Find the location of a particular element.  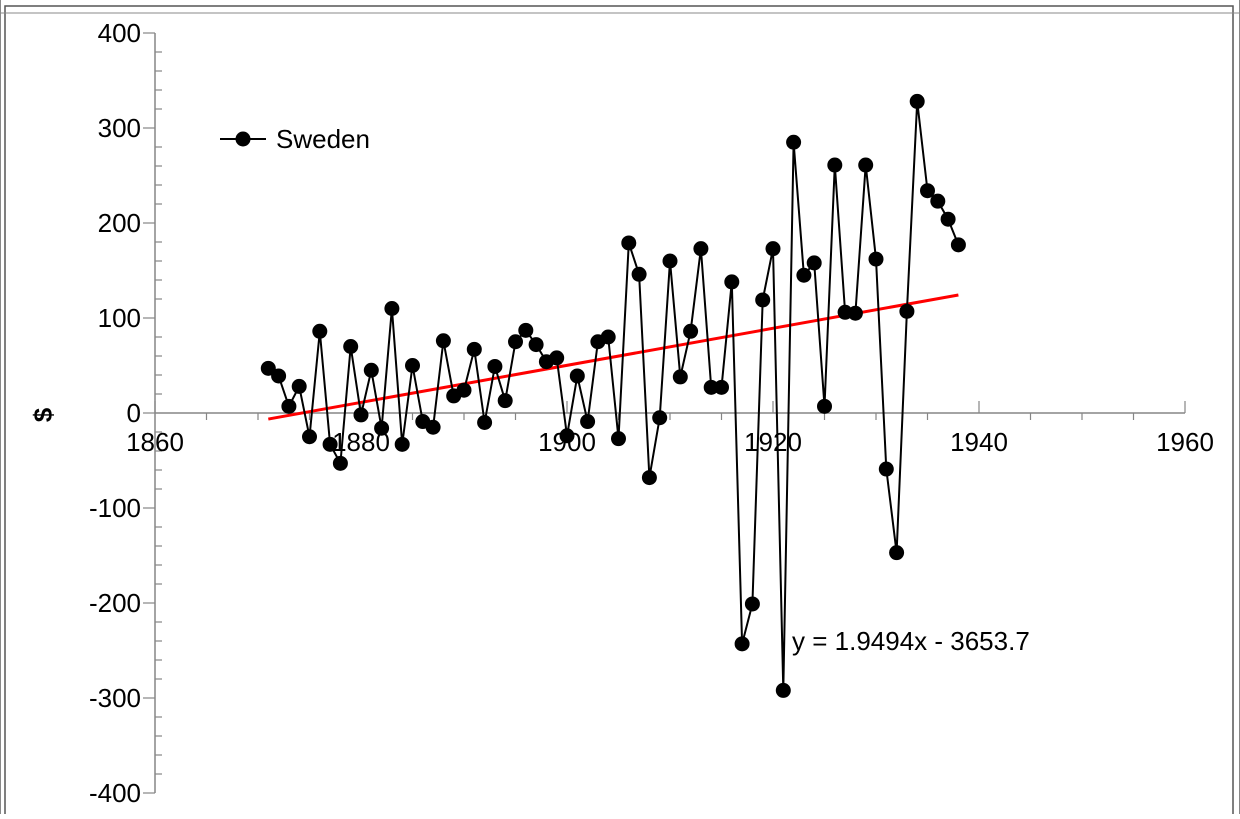

y-axis-title: $ is located at coordinates (43, 414).